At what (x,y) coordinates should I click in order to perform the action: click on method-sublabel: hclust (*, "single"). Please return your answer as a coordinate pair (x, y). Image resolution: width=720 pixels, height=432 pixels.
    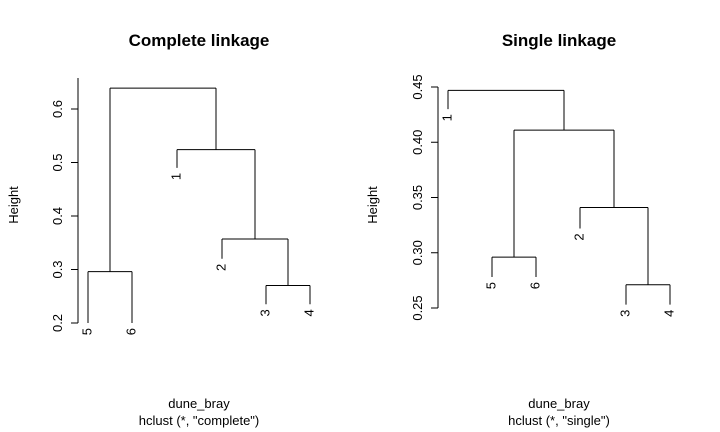
    Looking at the image, I should click on (559, 420).